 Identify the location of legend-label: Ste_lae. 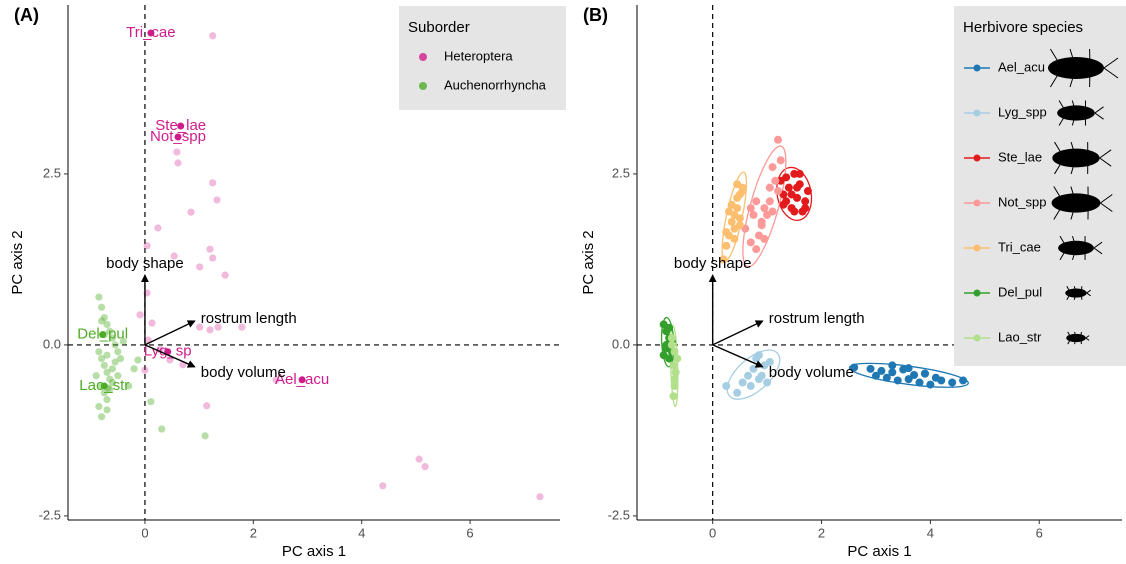
(1020, 156).